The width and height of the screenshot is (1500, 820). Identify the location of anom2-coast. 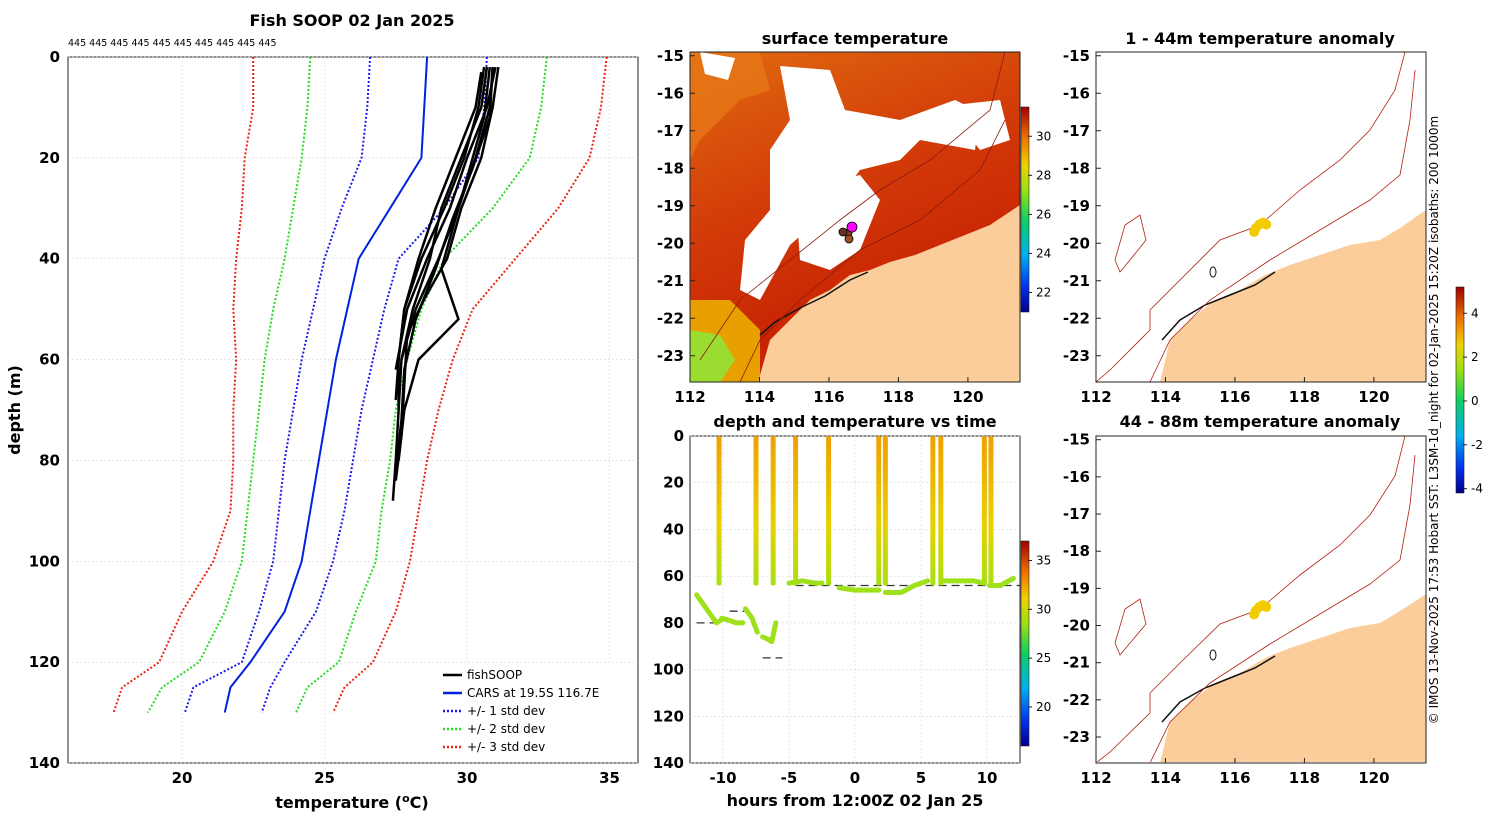
(1218, 689).